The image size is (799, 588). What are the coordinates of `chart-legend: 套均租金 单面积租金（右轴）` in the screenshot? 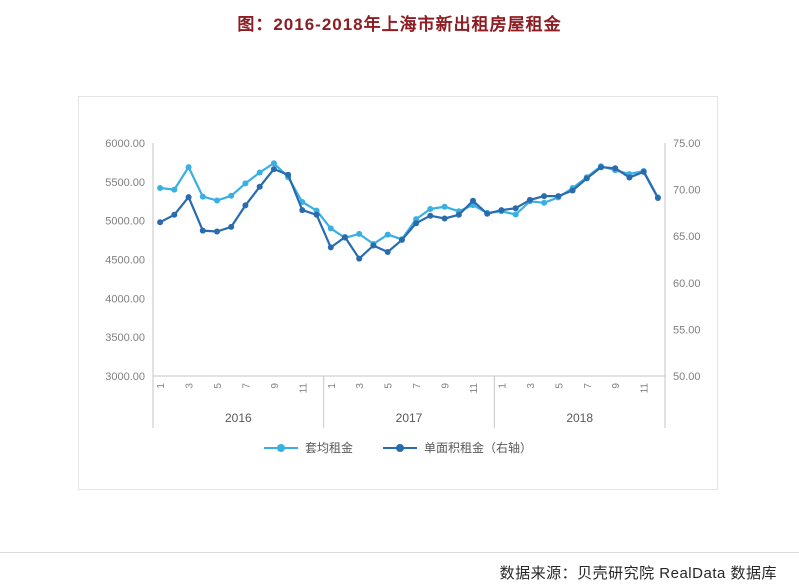 It's located at (398, 447).